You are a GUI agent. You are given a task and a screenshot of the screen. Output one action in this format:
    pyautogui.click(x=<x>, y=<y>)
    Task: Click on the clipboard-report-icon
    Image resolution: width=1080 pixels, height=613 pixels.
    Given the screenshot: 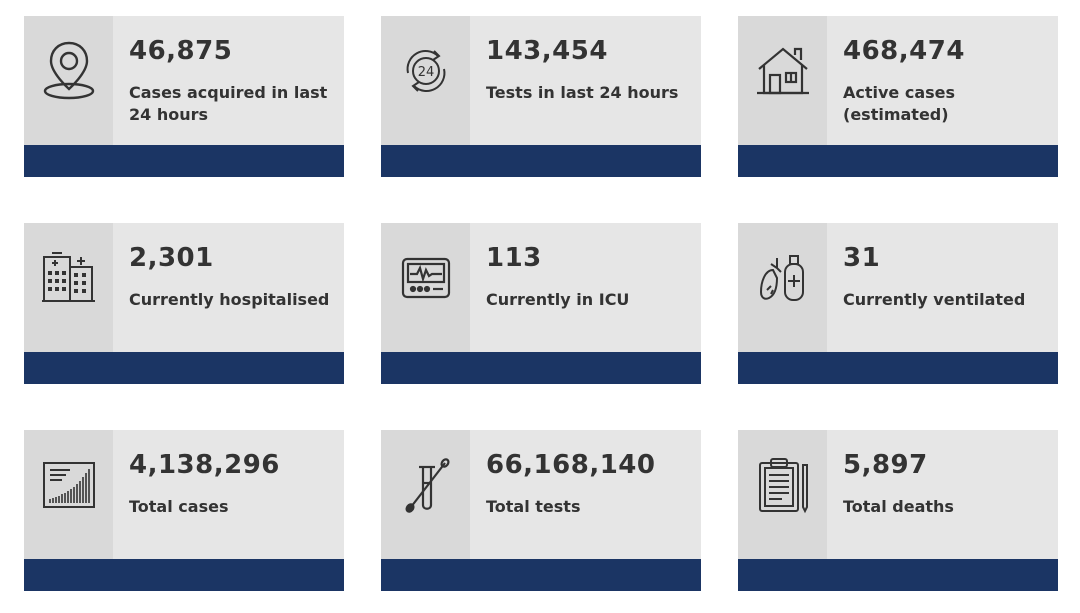 What is the action you would take?
    pyautogui.click(x=783, y=485)
    